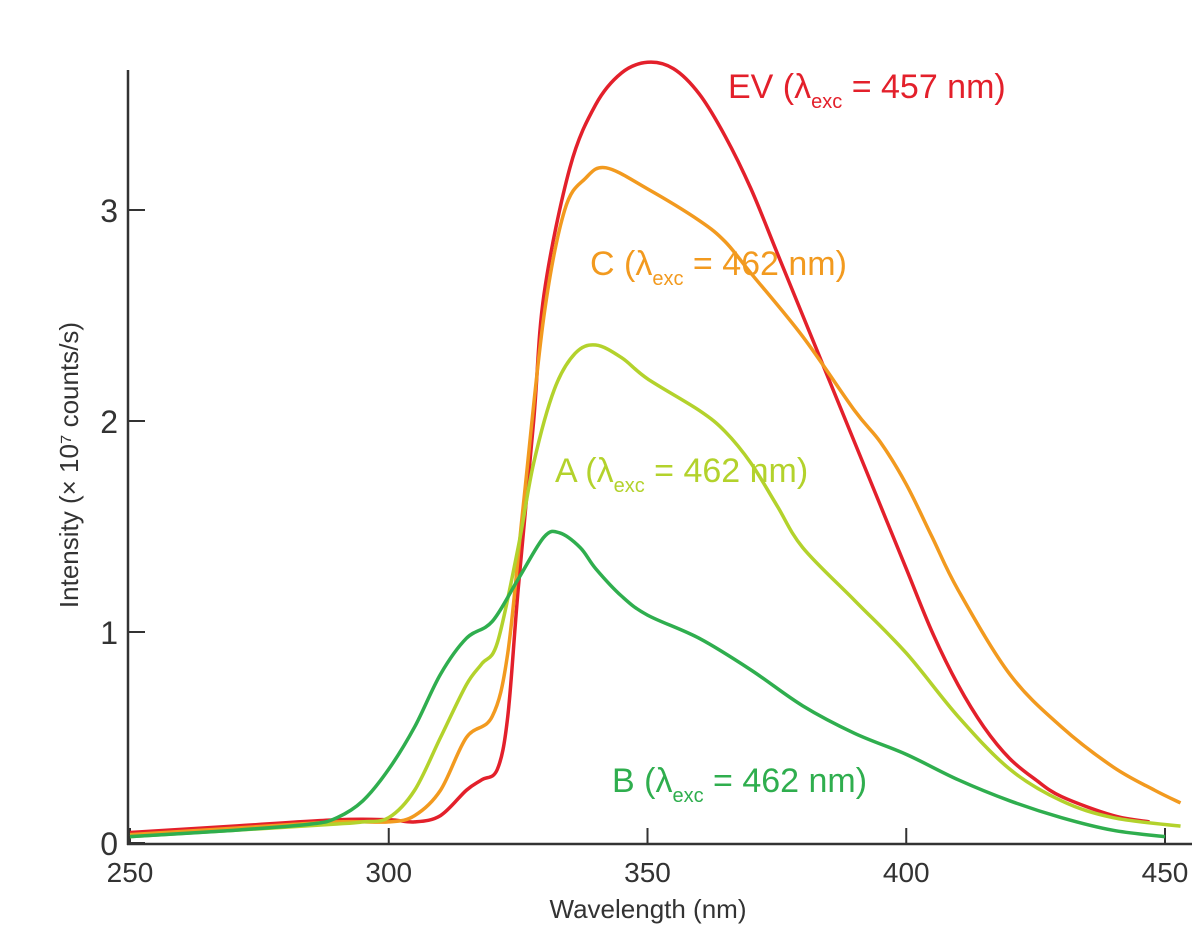  Describe the element at coordinates (109, 633) in the screenshot. I see `y-tick-label: 1` at that location.